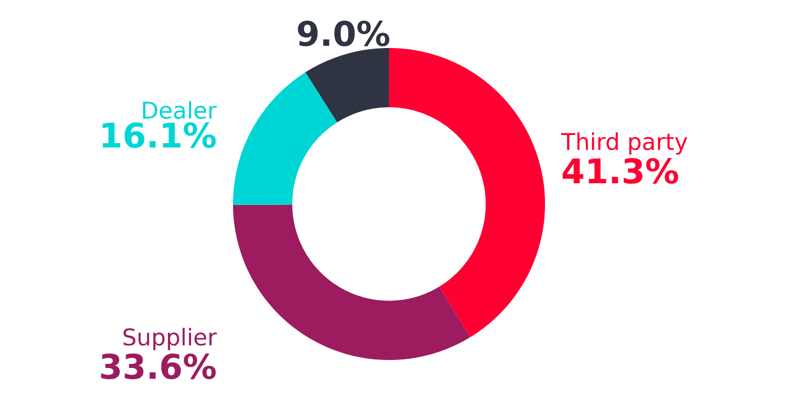 Image resolution: width=800 pixels, height=400 pixels. Describe the element at coordinates (158, 367) in the screenshot. I see `data-label: 33.6%` at that location.